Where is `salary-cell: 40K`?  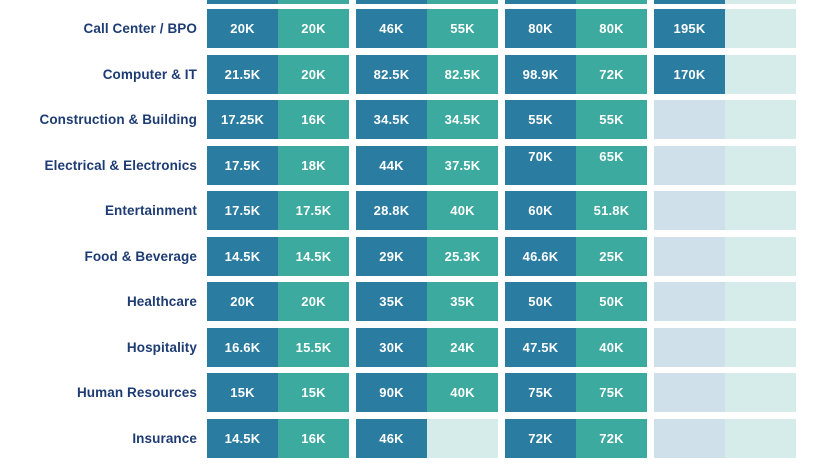 salary-cell: 40K is located at coordinates (611, 347).